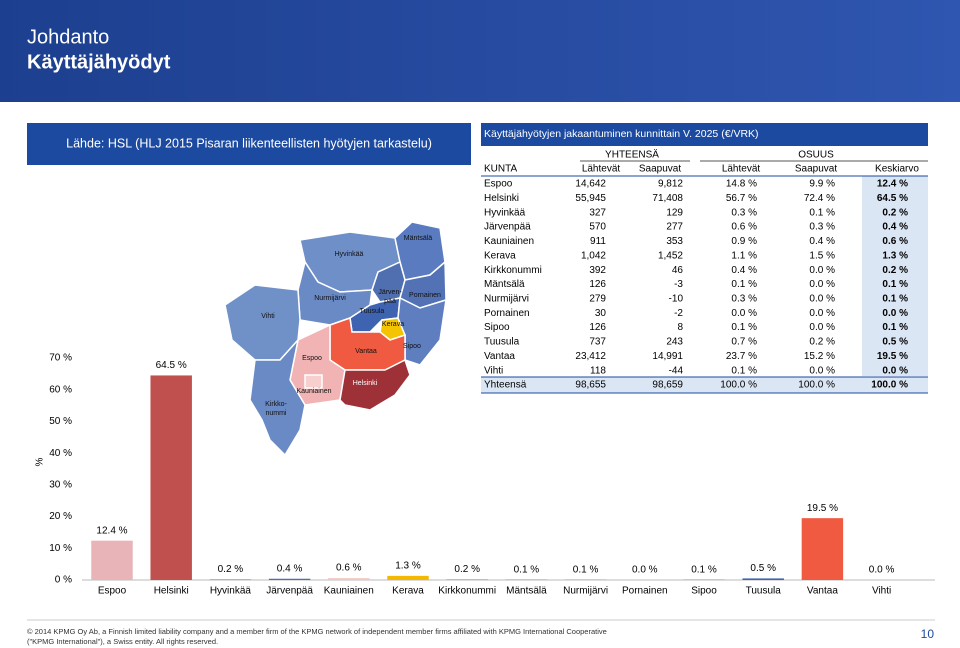 The height and width of the screenshot is (648, 960). I want to click on table-header: Saapuvat, so click(660, 169).